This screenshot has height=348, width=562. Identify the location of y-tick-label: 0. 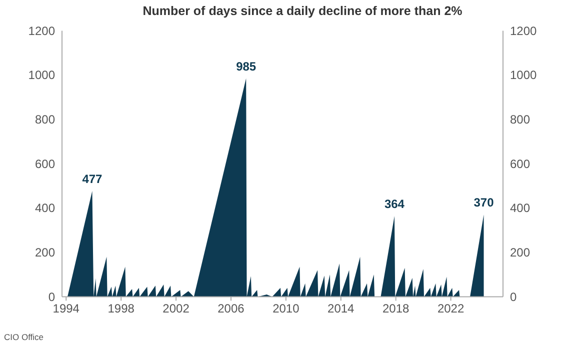
(52, 297).